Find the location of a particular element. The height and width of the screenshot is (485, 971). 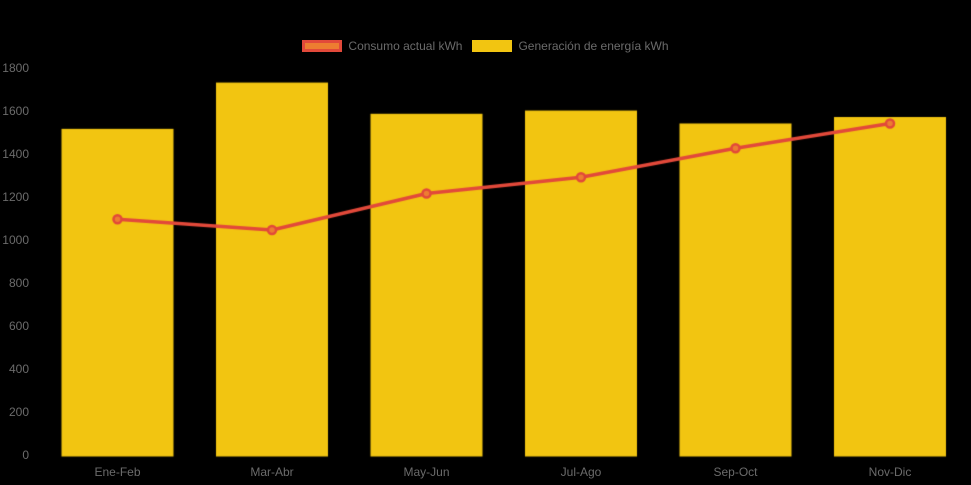

x-tick-label: May-Jun is located at coordinates (426, 472).